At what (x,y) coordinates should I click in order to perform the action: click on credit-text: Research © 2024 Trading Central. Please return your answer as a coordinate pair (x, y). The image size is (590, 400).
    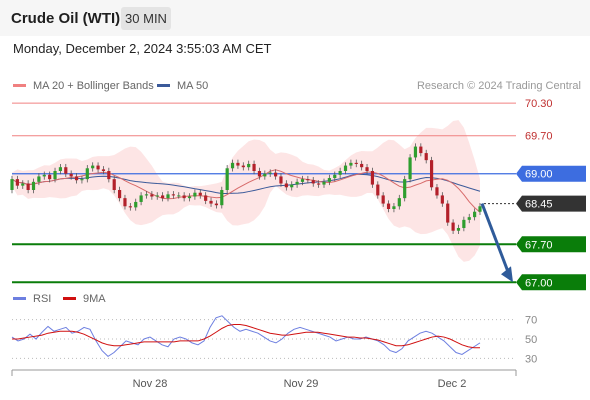
    Looking at the image, I should click on (498, 86).